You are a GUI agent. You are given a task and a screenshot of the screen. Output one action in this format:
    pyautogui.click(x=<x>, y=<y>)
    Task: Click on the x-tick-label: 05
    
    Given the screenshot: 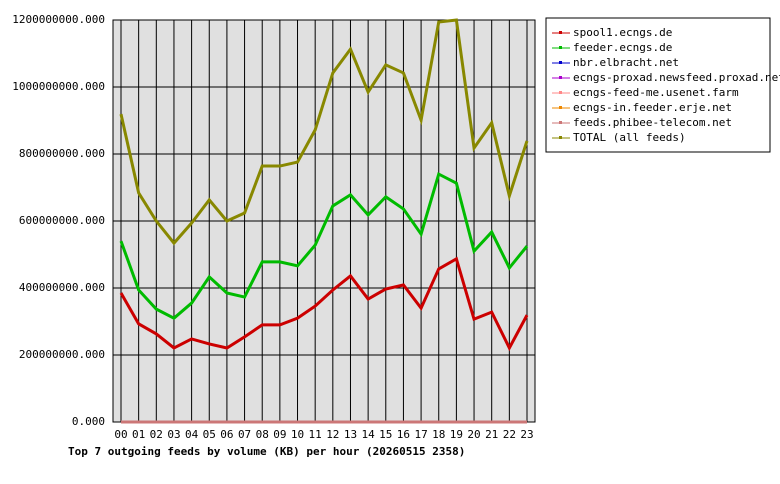 What is the action you would take?
    pyautogui.click(x=209, y=434)
    